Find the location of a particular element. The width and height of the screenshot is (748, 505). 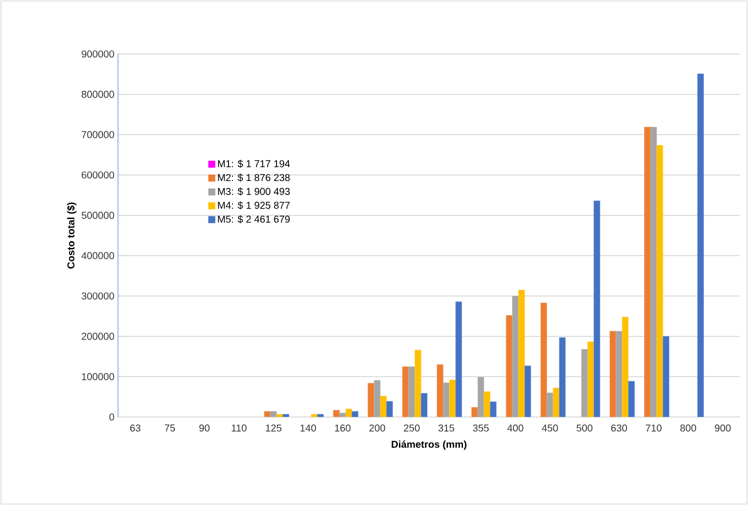

x-tick-label: 315 is located at coordinates (446, 428).